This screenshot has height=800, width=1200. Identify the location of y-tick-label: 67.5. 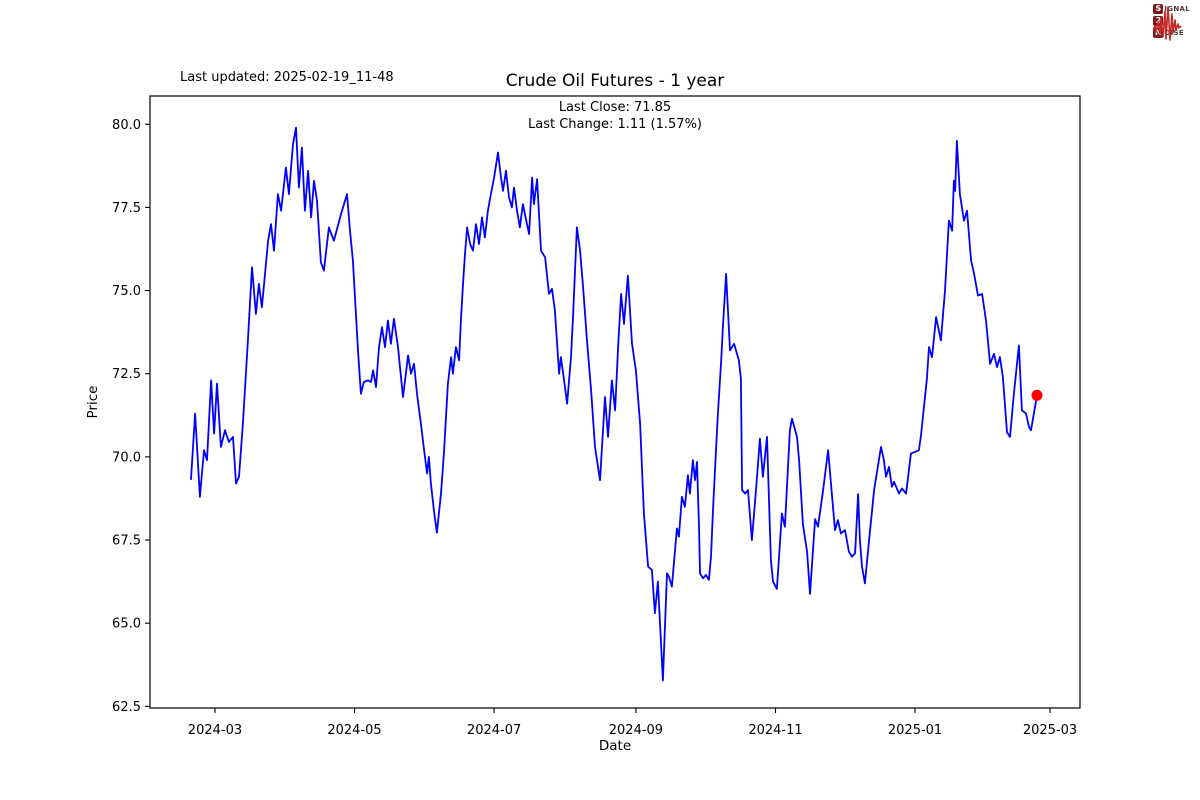
(126, 541).